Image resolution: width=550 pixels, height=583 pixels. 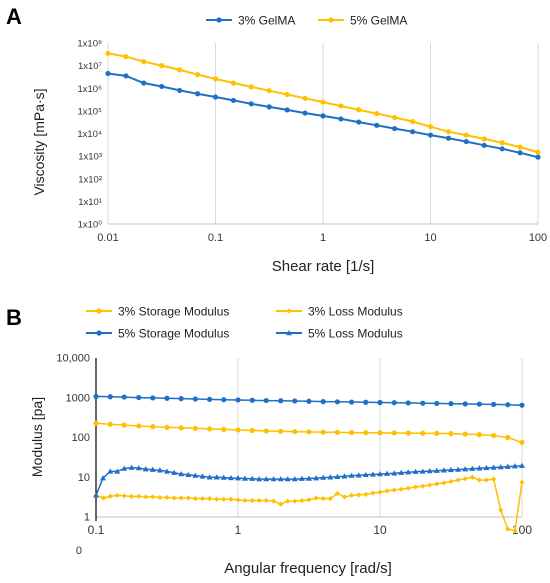 I want to click on y-tick-label: 1x10⁸, so click(x=89, y=44).